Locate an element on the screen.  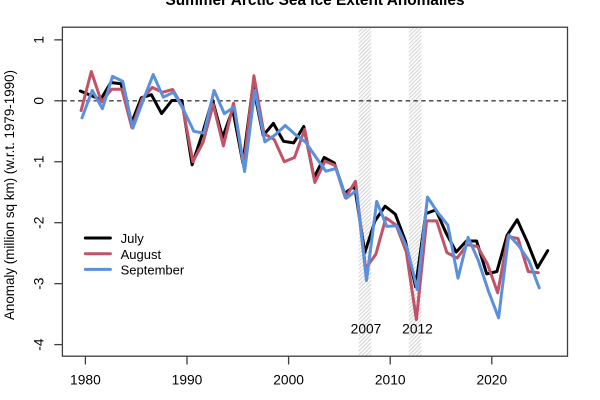
svg-text: -4 is located at coordinates (39, 344).